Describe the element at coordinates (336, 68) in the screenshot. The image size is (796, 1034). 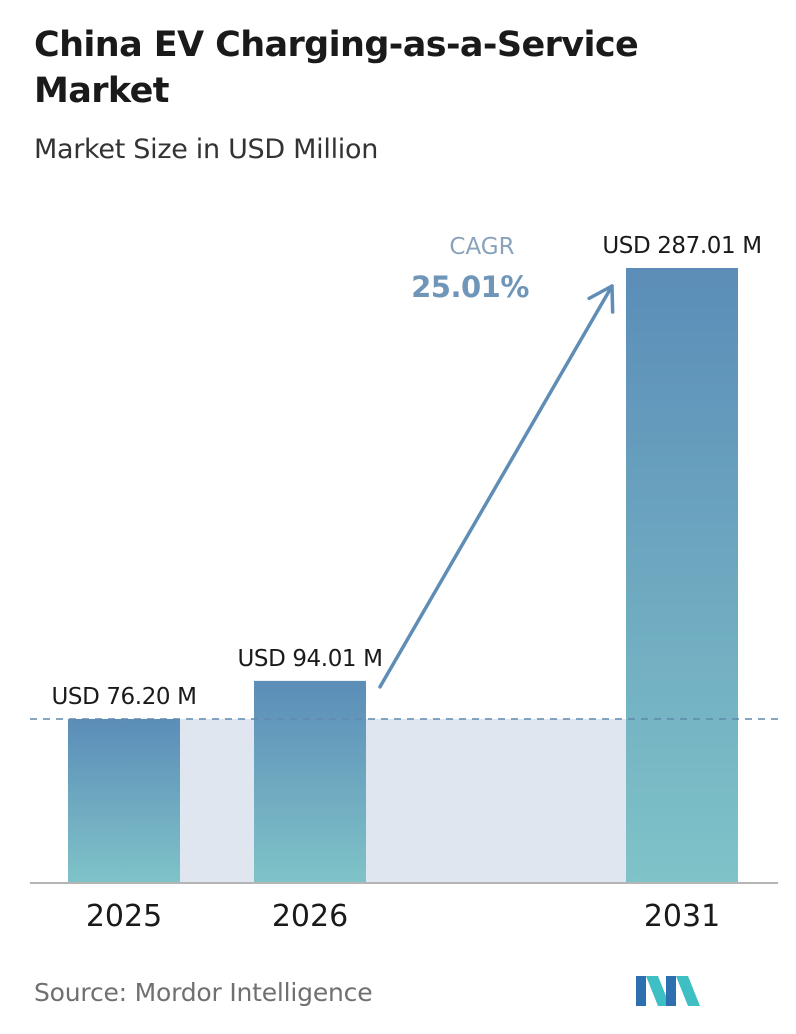
I see `chart-title: China EV Charging-as-a-Service Market` at that location.